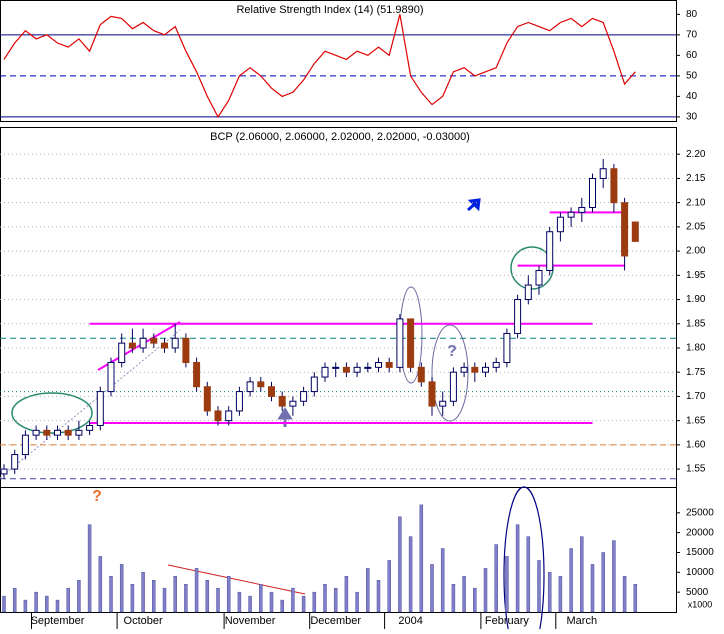 The width and height of the screenshot is (724, 634). I want to click on y-tick-label: 2.15, so click(696, 178).